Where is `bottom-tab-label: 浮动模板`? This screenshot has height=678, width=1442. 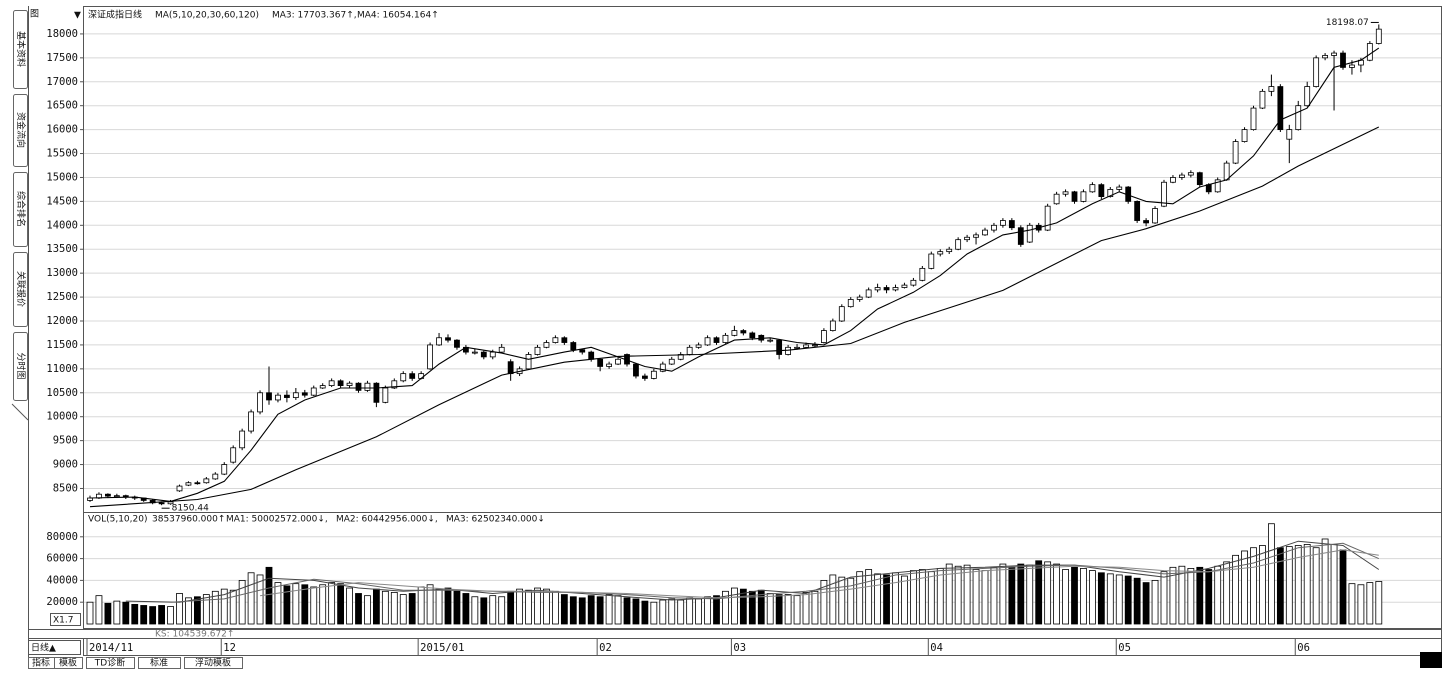
bottom-tab-label: 浮动模板 is located at coordinates (213, 663).